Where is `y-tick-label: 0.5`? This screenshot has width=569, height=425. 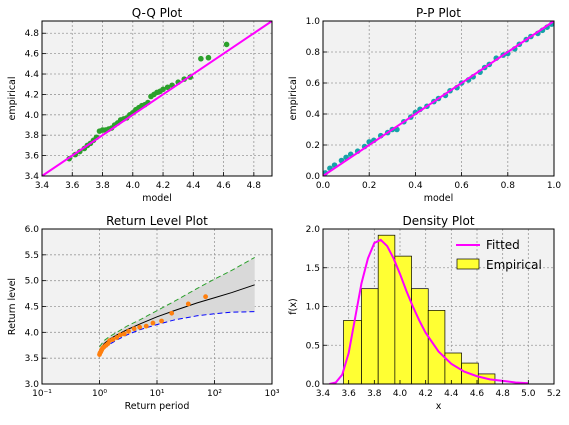
y-tick-label: 0.5 is located at coordinates (313, 346).